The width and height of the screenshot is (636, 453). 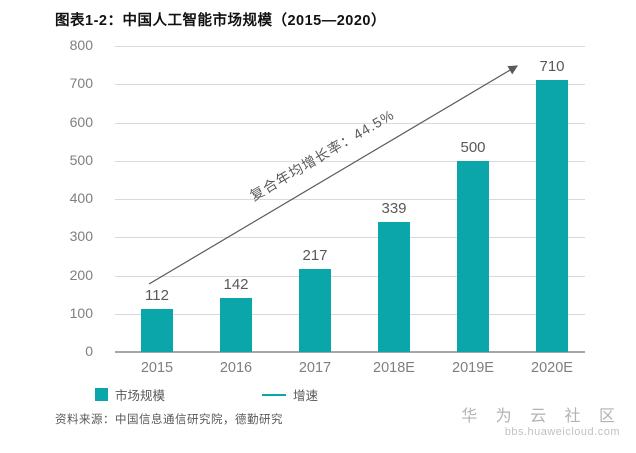 What do you see at coordinates (315, 368) in the screenshot?
I see `x-axis-tick-label: 2017` at bounding box center [315, 368].